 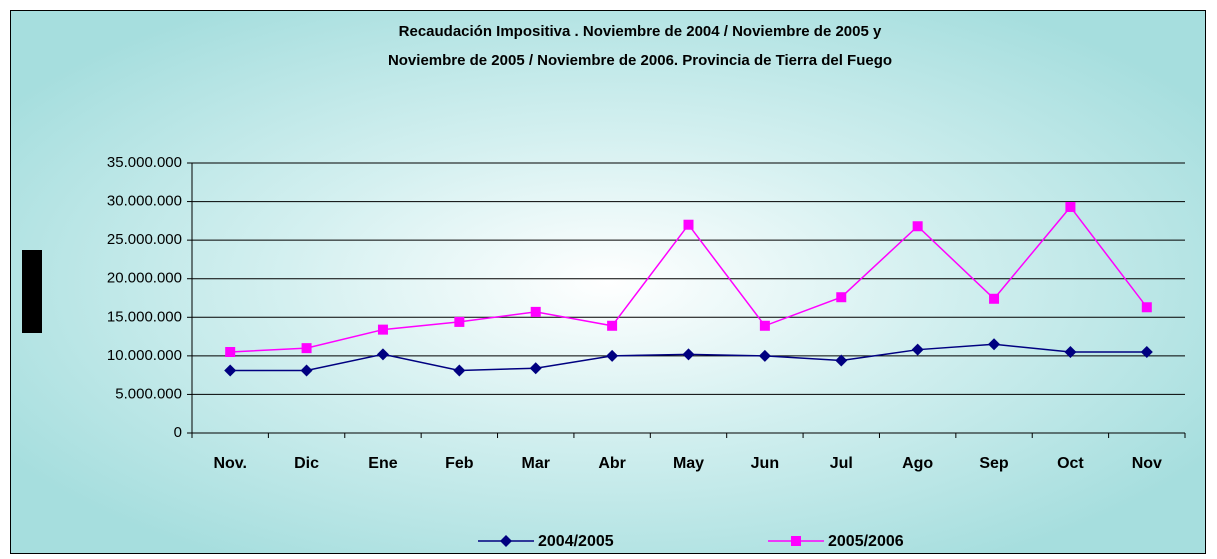 What do you see at coordinates (688, 463) in the screenshot?
I see `x-tick-label: May` at bounding box center [688, 463].